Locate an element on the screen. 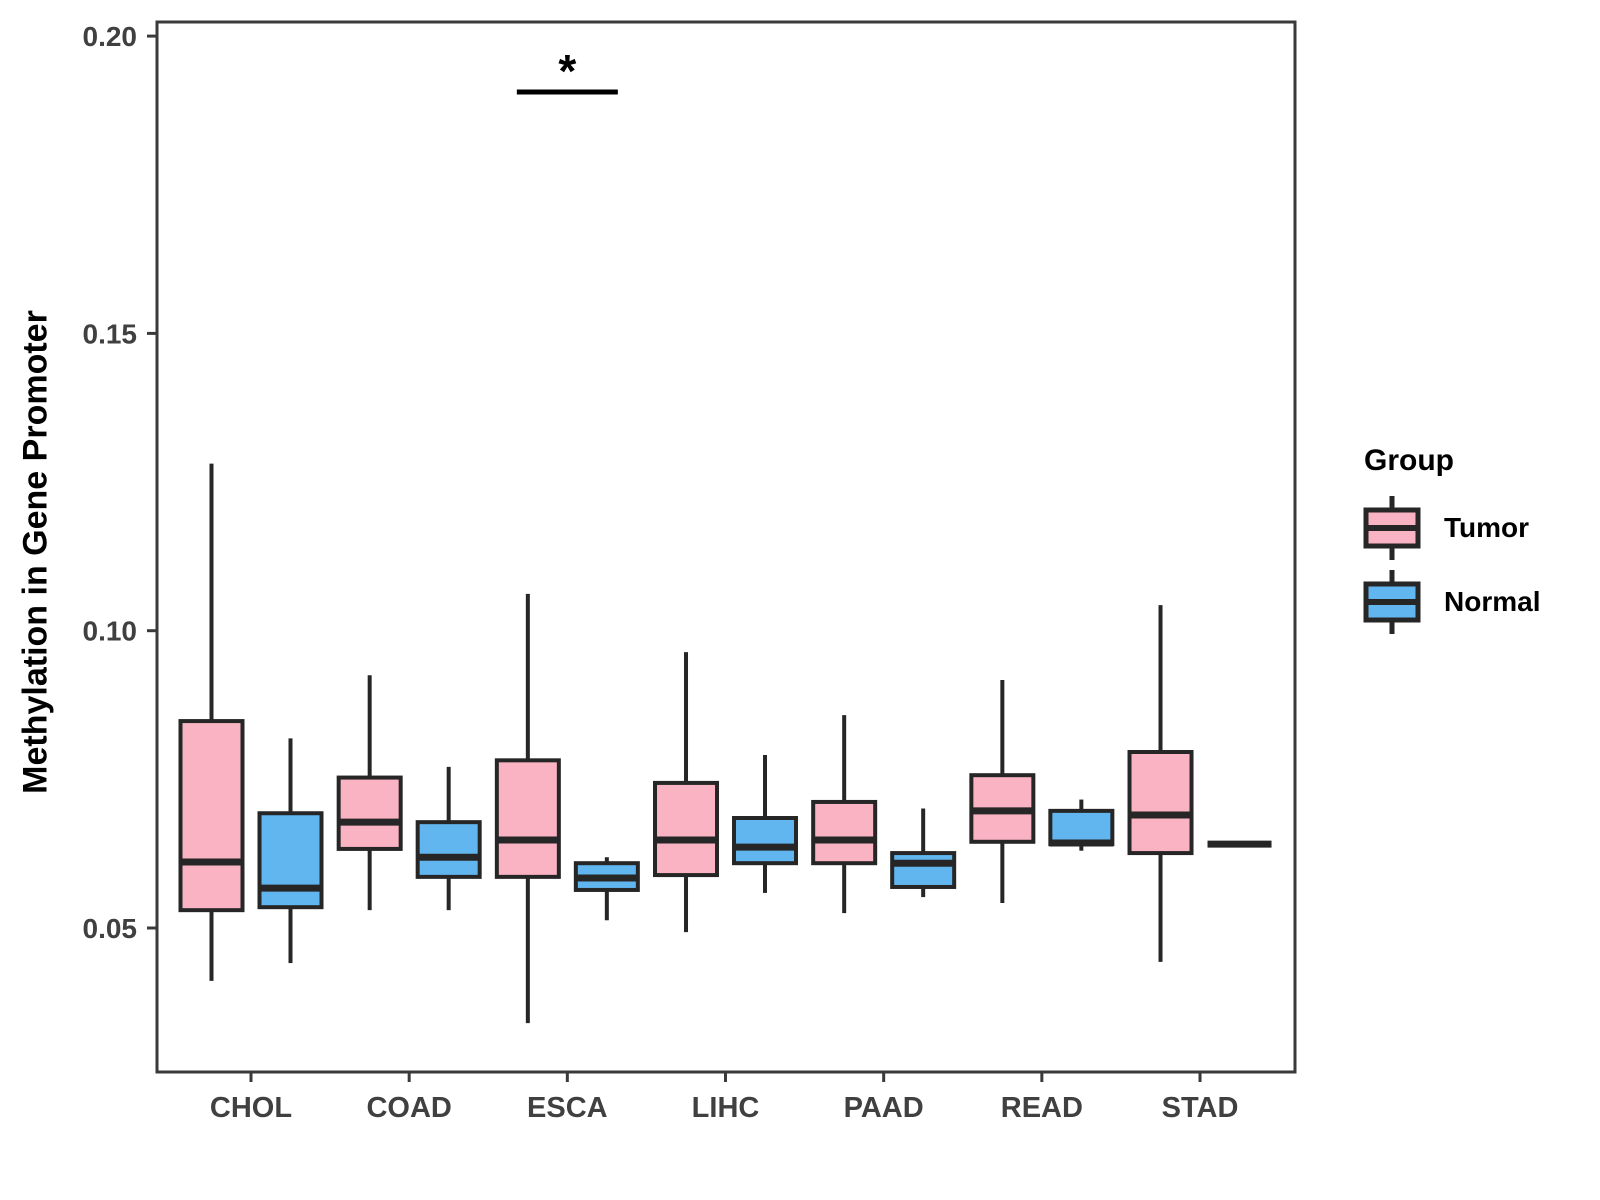  y-axis-tick-label: 0.20 is located at coordinates (110, 36).